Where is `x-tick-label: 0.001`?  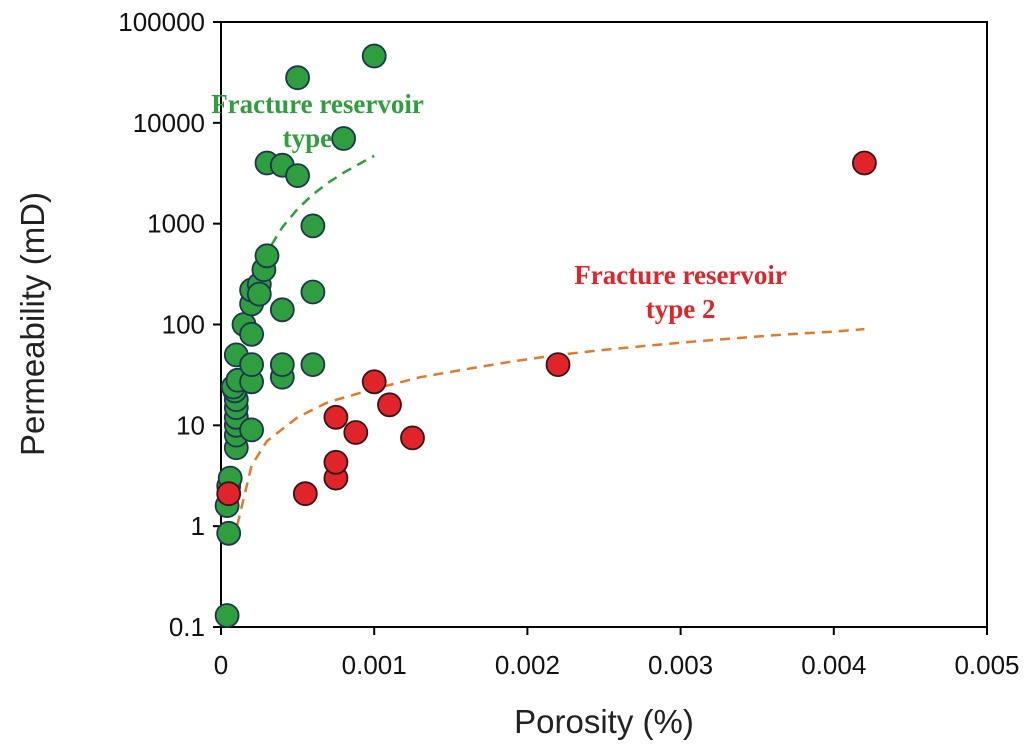 x-tick-label: 0.001 is located at coordinates (374, 665).